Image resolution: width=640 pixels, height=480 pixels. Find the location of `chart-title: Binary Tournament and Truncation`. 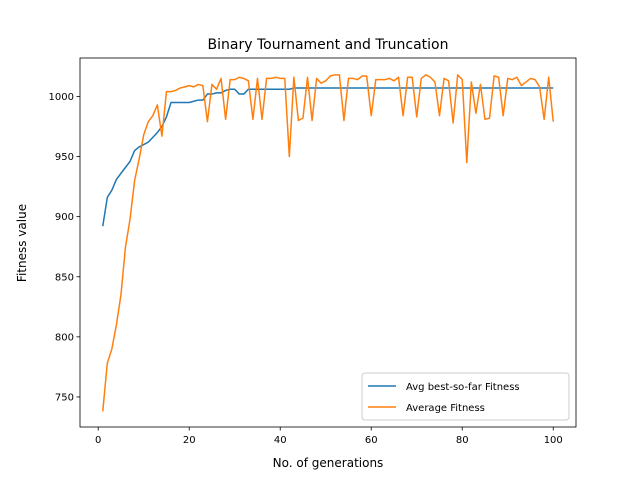

chart-title: Binary Tournament and Truncation is located at coordinates (328, 45).